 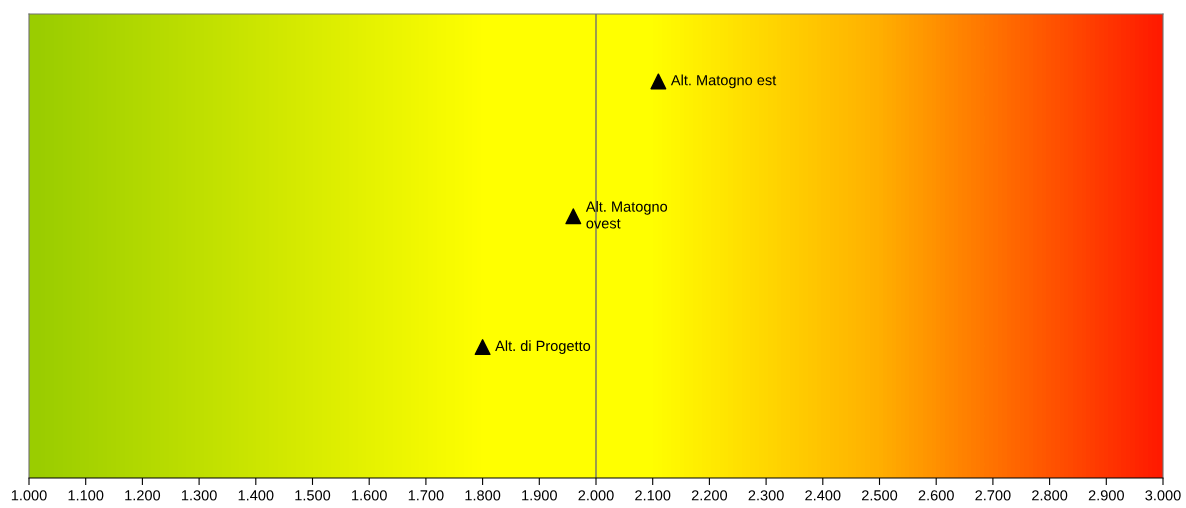 What do you see at coordinates (256, 495) in the screenshot?
I see `x-tick-label: 1.400` at bounding box center [256, 495].